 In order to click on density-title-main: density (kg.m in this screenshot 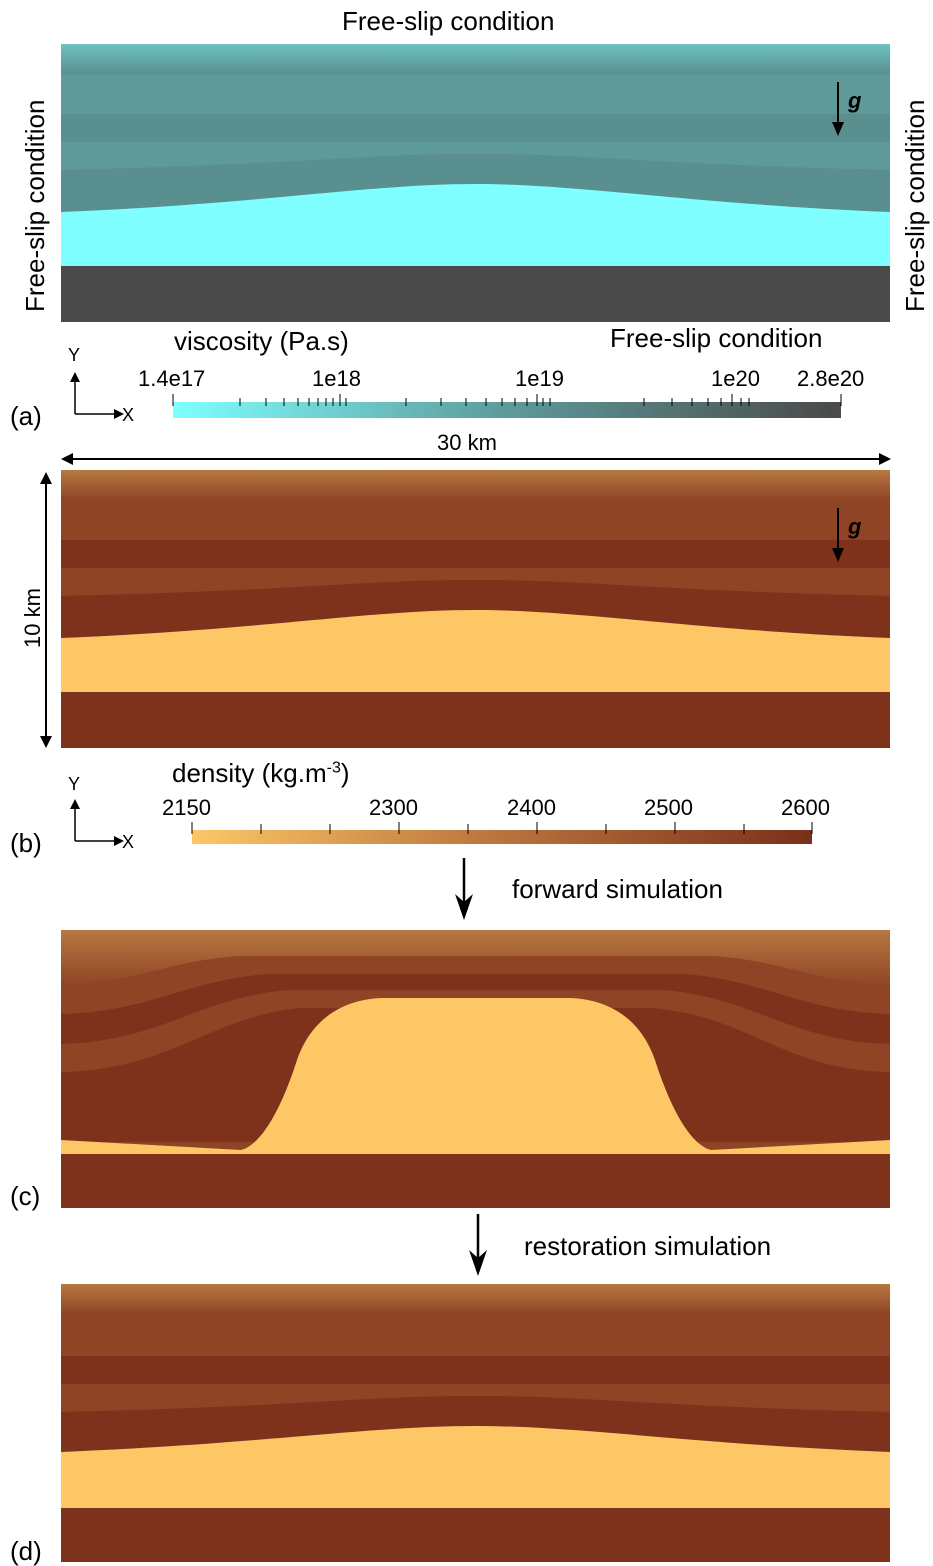, I will do `click(249, 773)`.